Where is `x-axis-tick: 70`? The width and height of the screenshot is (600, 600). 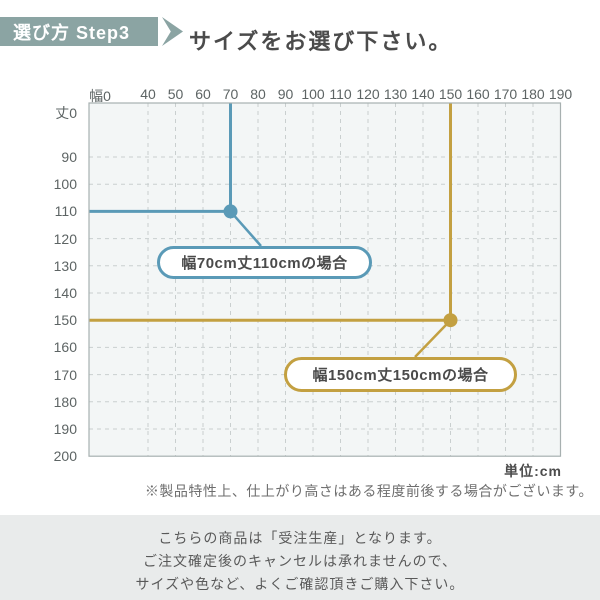 x-axis-tick: 70 is located at coordinates (230, 94).